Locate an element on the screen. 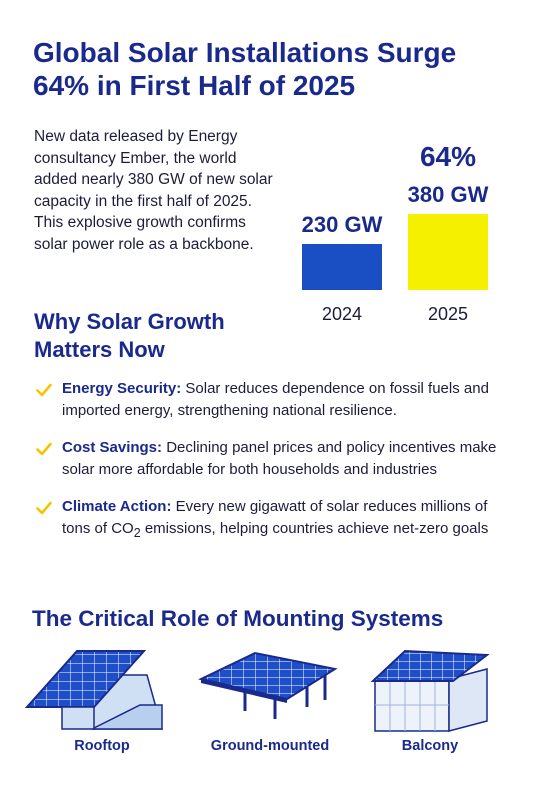 The width and height of the screenshot is (533, 800). benefit-title: Energy Security: is located at coordinates (122, 388).